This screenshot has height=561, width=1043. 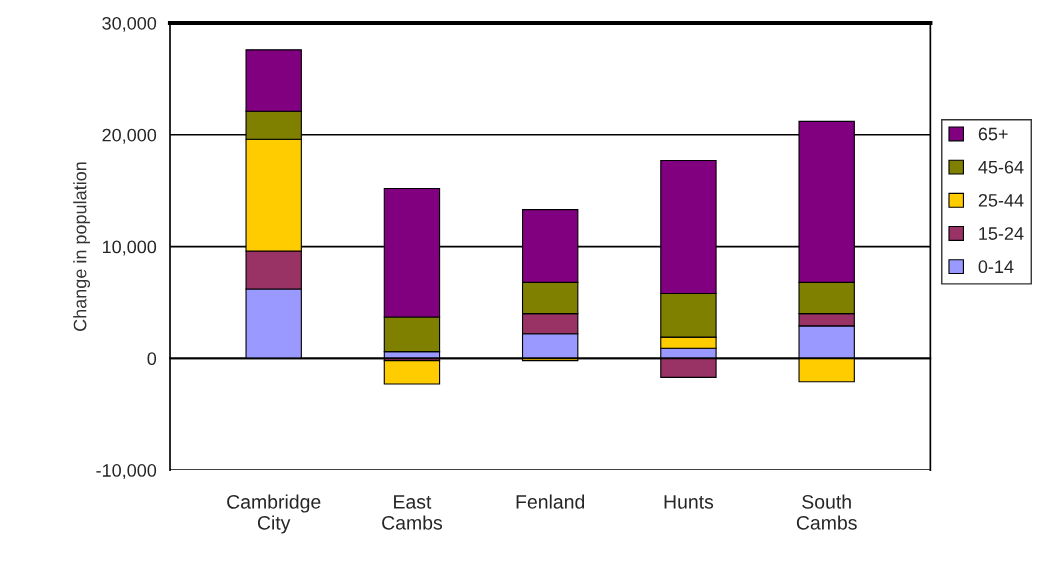 I want to click on y-tick-label: -10,000, so click(x=126, y=471).